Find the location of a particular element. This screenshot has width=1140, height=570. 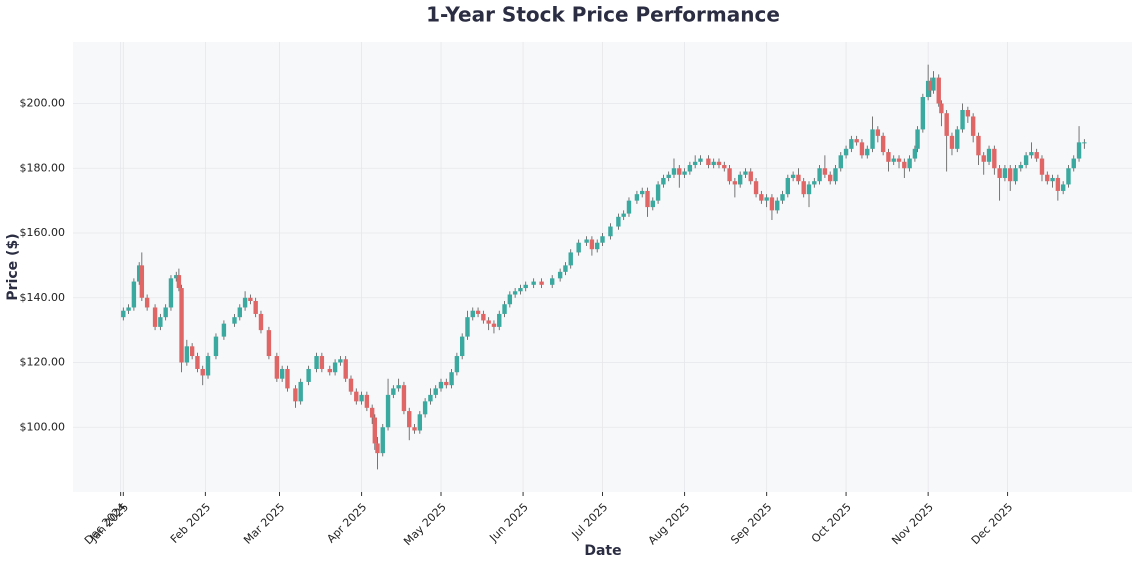

x-tick-label: Jan 2025 is located at coordinates (109, 523).